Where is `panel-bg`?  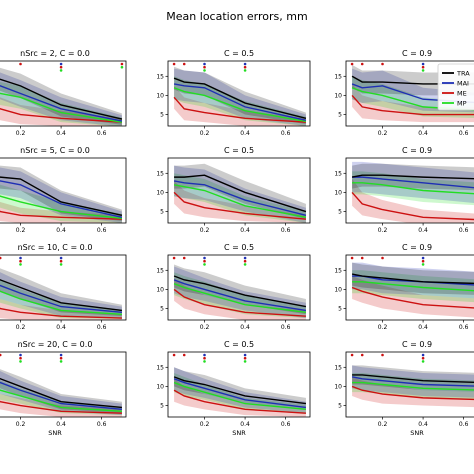
panel-bg is located at coordinates (410, 190).